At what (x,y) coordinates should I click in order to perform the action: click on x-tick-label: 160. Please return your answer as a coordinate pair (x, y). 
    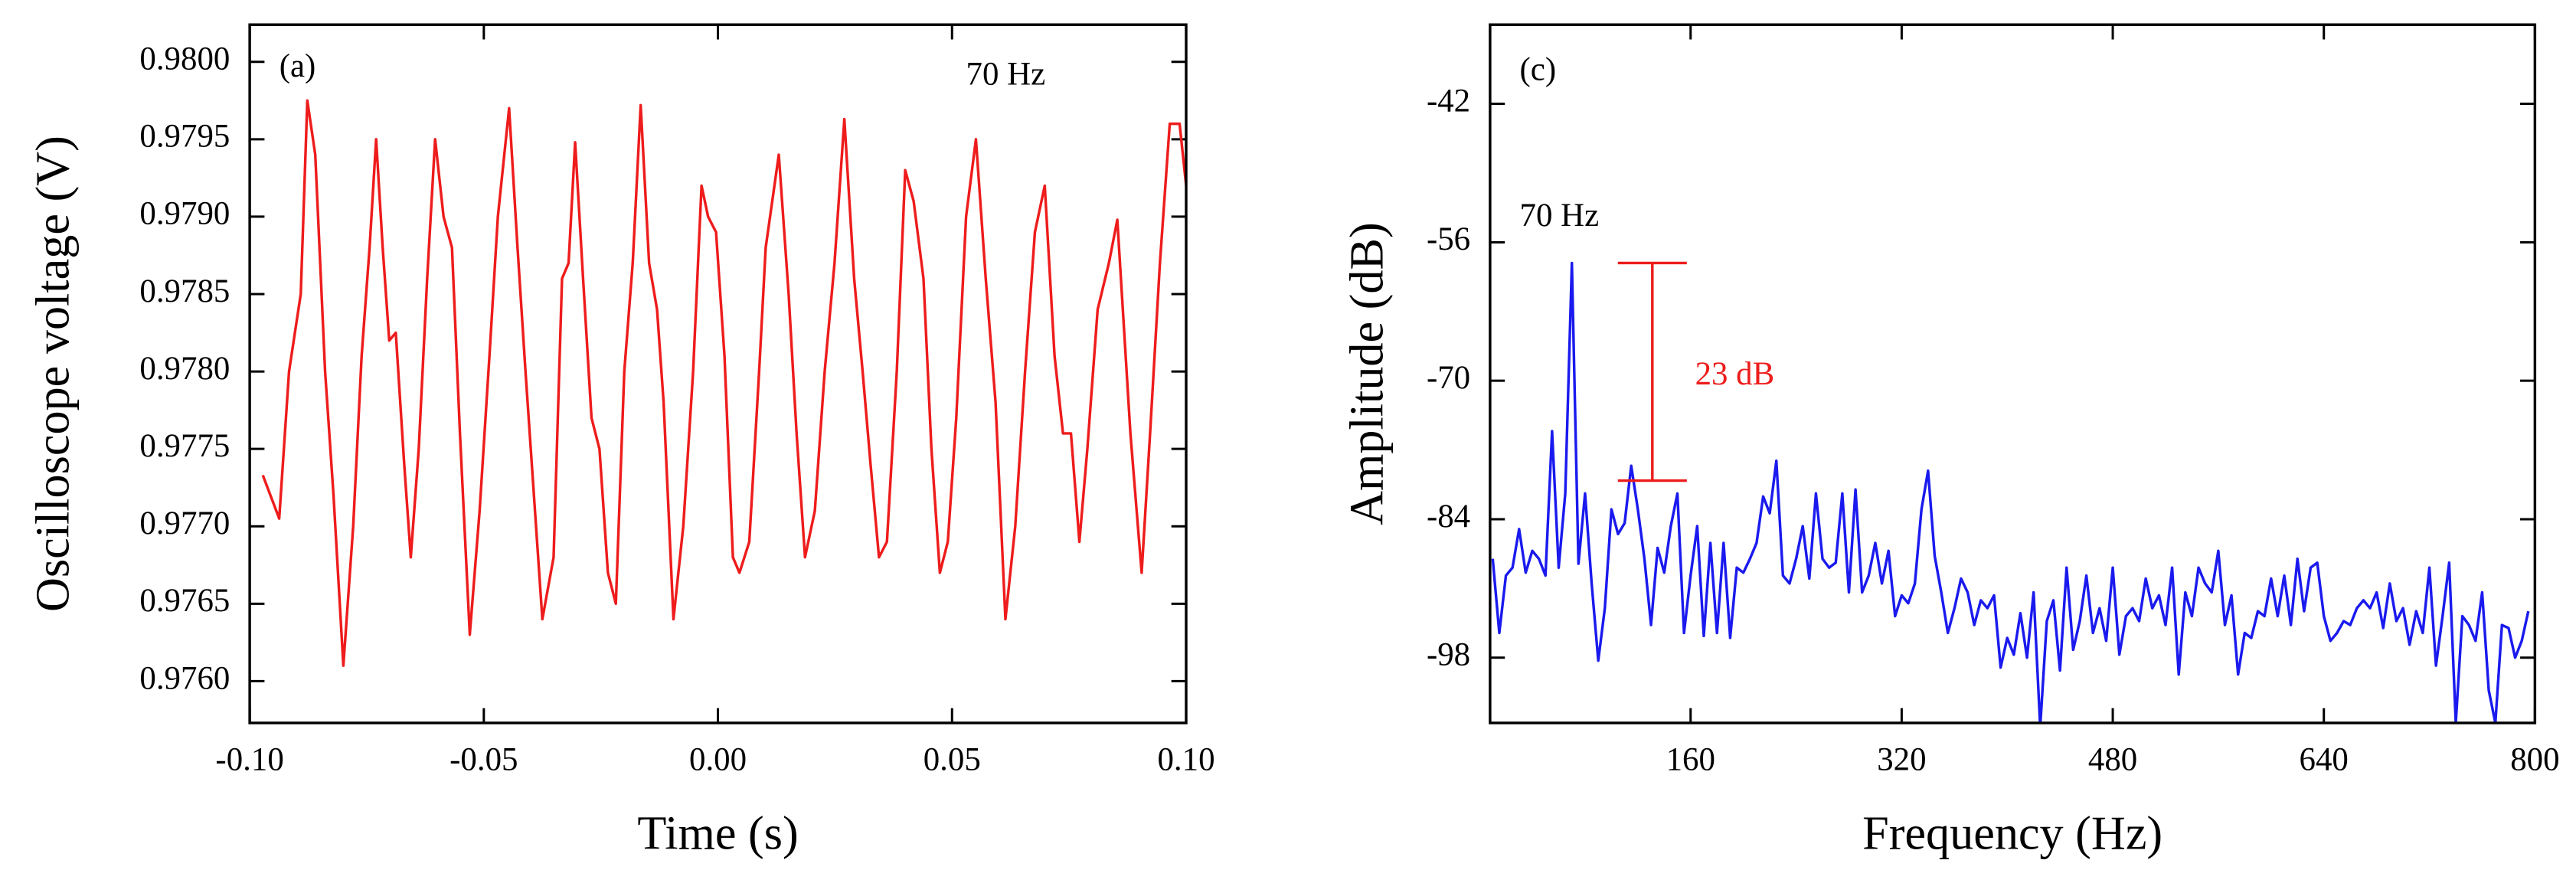
    Looking at the image, I should click on (1690, 759).